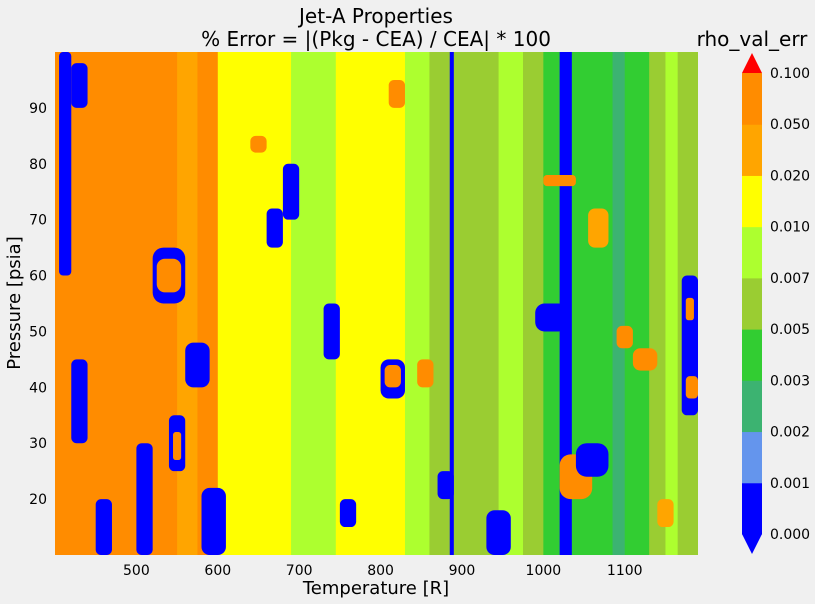 The height and width of the screenshot is (604, 815). Describe the element at coordinates (752, 544) in the screenshot. I see `colorbar-extend-min` at that location.